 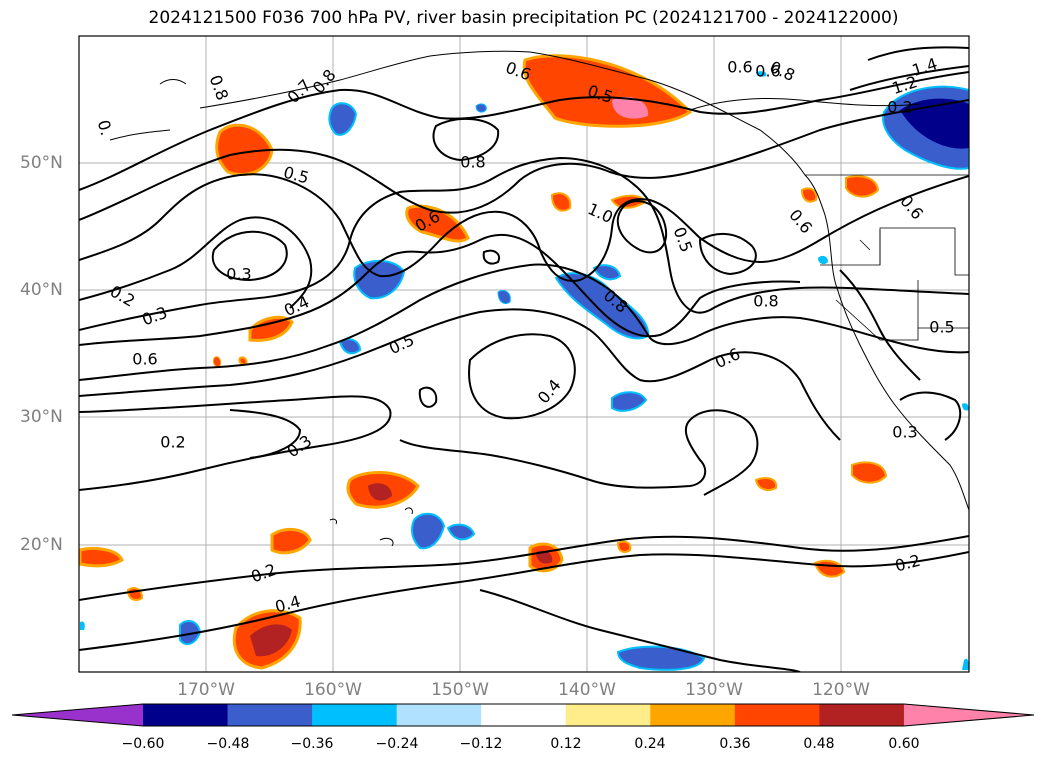 I want to click on lat-label-30n: 30°N, so click(x=41, y=417).